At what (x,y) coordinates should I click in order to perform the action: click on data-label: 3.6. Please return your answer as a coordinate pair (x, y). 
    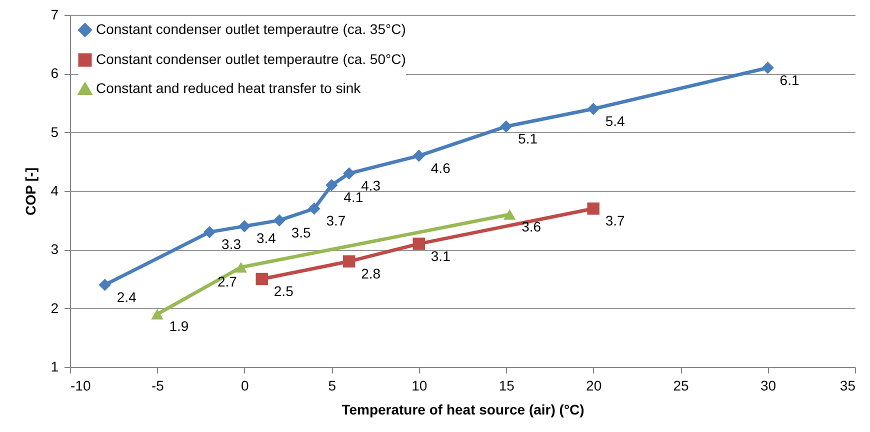
    Looking at the image, I should click on (532, 226).